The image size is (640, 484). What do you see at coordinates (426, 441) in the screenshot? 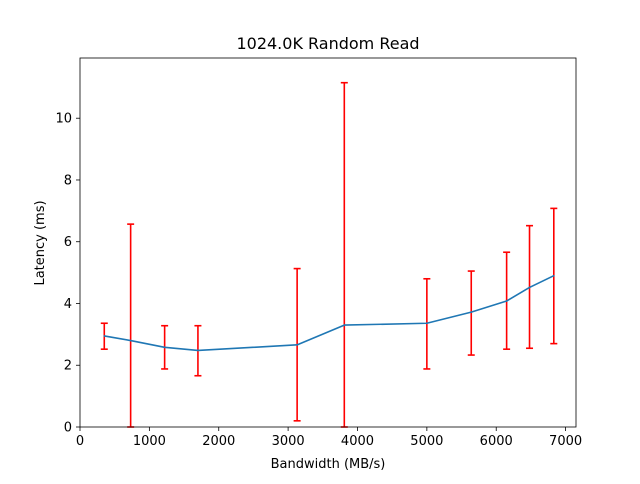
I see `x-tick-label: 5000` at bounding box center [426, 441].